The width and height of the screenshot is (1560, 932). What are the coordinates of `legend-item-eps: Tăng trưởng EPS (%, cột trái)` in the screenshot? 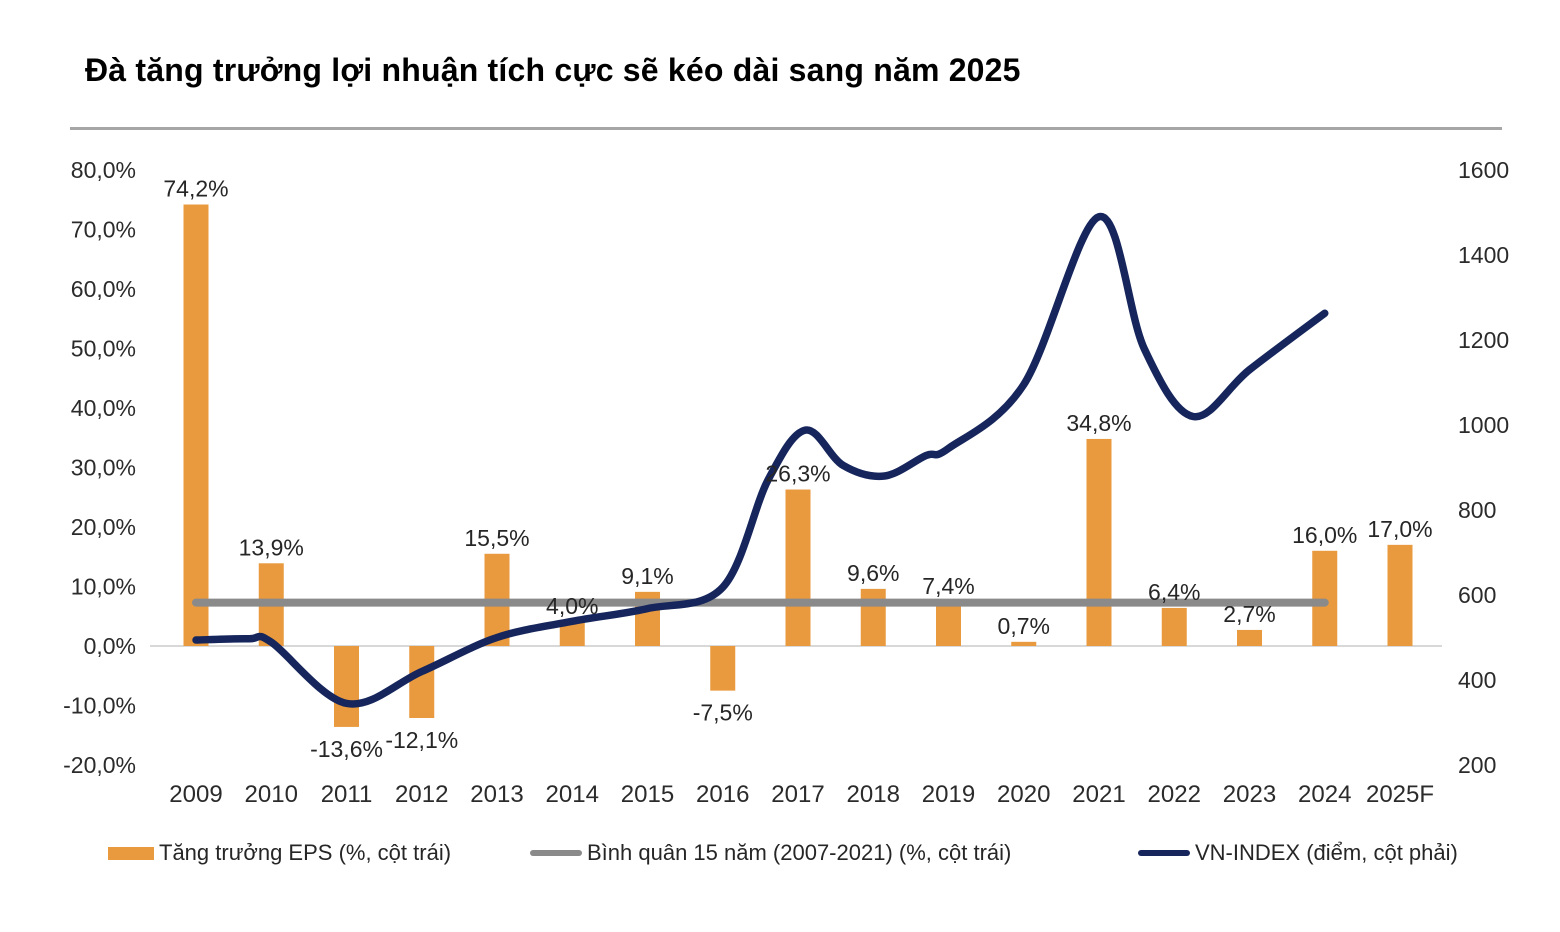 It's located at (279, 853).